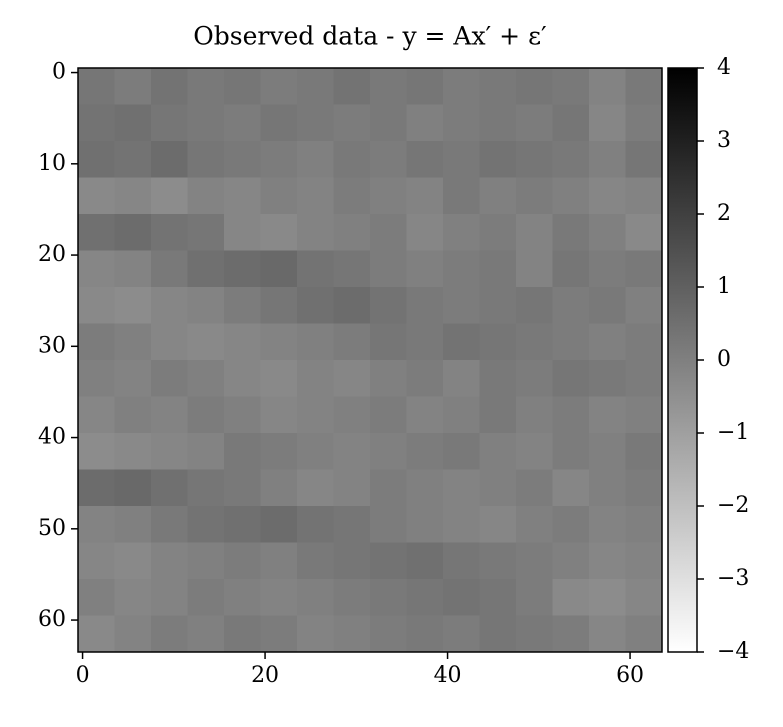  What do you see at coordinates (682, 360) in the screenshot?
I see `colorbar` at bounding box center [682, 360].